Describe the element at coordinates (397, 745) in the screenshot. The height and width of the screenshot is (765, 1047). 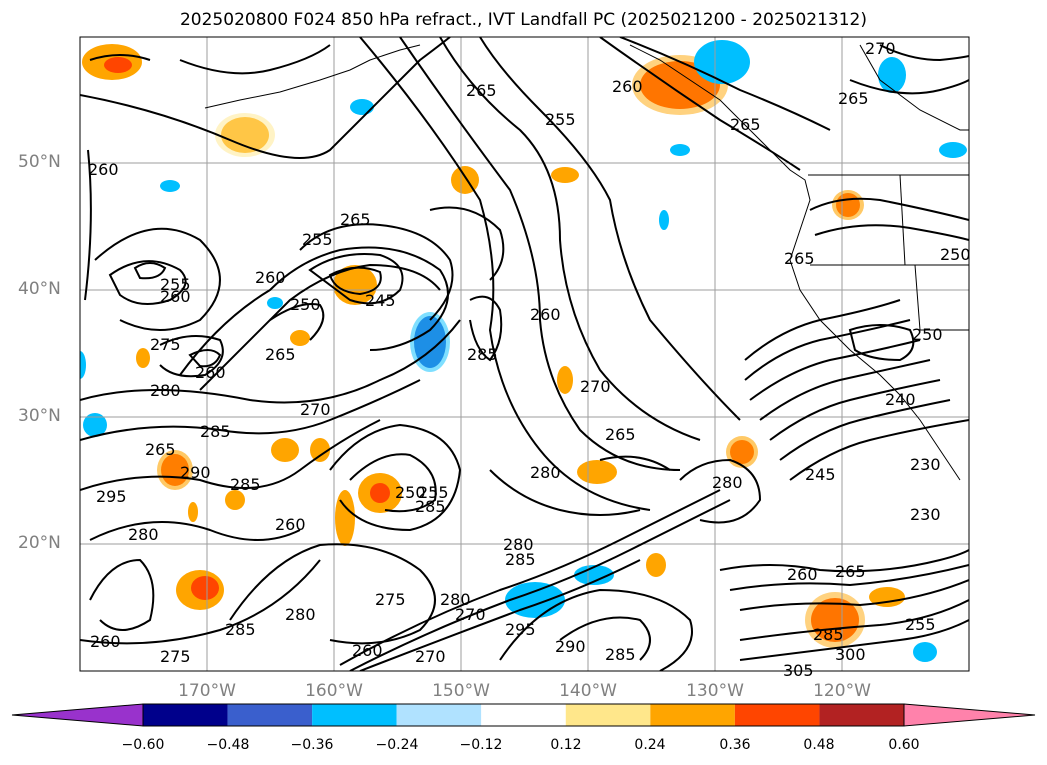
I see `colorbar-tick-label: −0.24` at that location.